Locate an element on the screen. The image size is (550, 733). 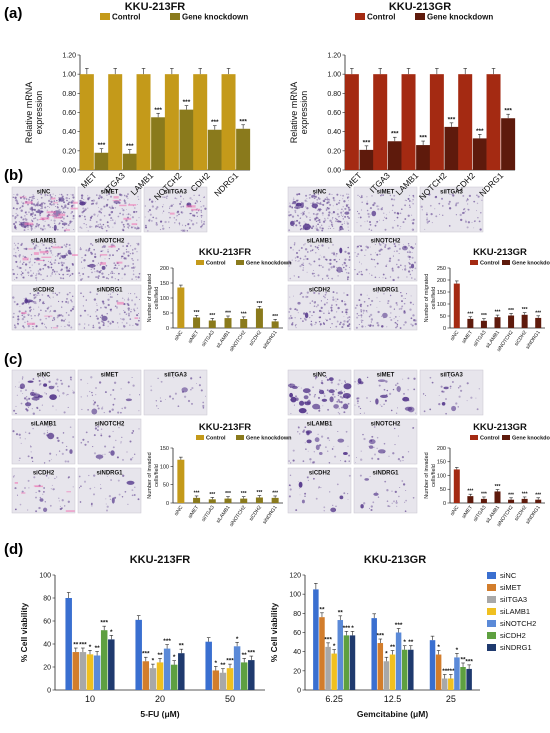
artifact is located at coordinates (36, 486).